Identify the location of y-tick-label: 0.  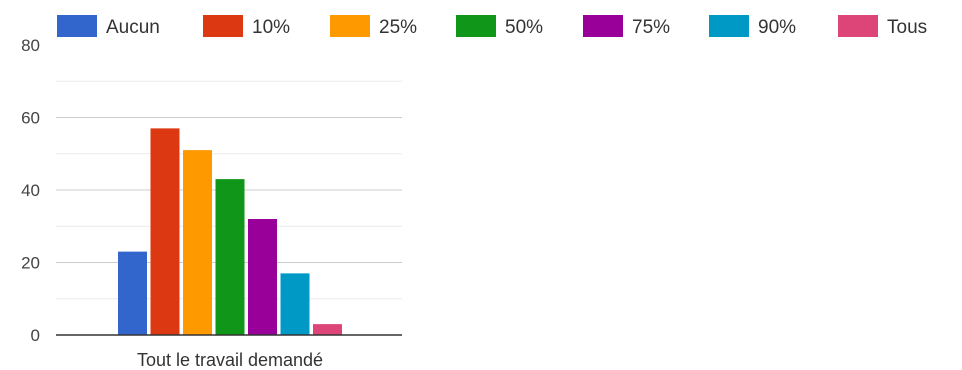
(35, 335).